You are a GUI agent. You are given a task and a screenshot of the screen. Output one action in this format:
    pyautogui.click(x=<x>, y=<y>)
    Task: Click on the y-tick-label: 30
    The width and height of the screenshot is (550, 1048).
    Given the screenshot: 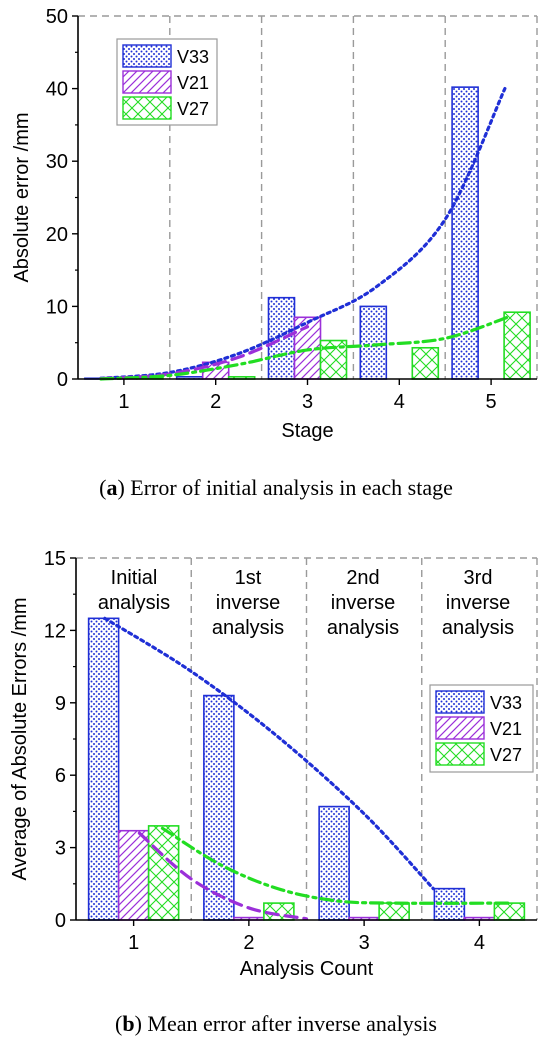 What is the action you would take?
    pyautogui.click(x=57, y=162)
    